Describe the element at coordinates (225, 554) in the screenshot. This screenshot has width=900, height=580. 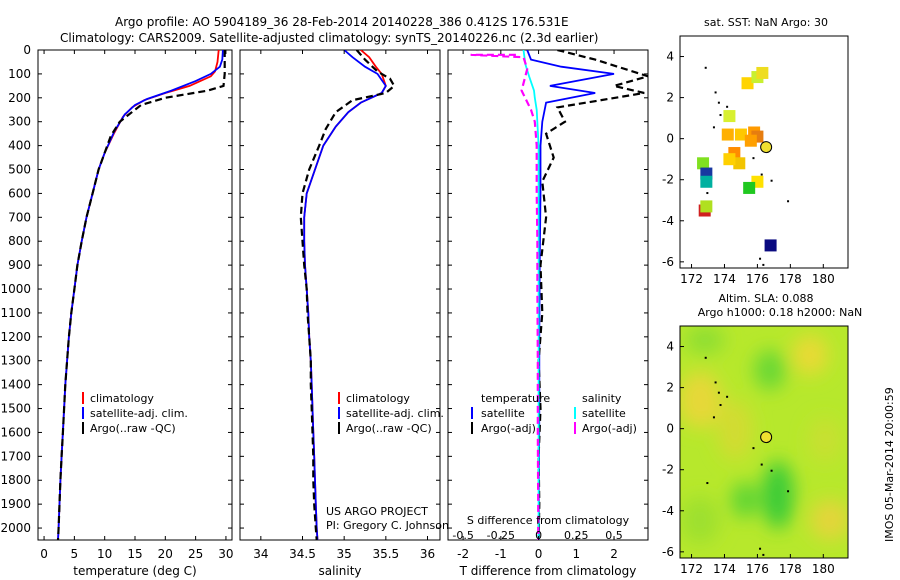
I see `x-tick-label: 30` at that location.